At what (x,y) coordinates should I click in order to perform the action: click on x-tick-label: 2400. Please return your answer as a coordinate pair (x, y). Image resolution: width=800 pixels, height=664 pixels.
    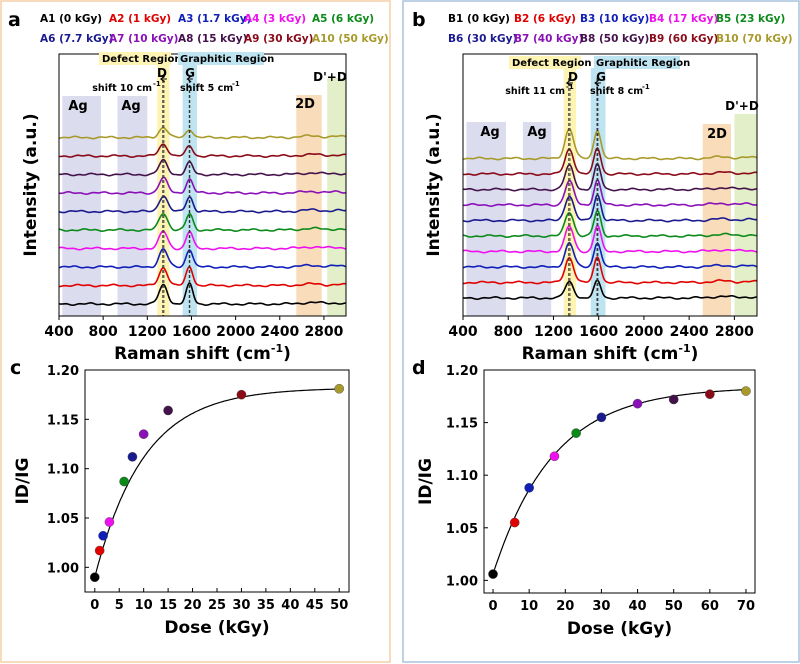
    Looking at the image, I should click on (279, 332).